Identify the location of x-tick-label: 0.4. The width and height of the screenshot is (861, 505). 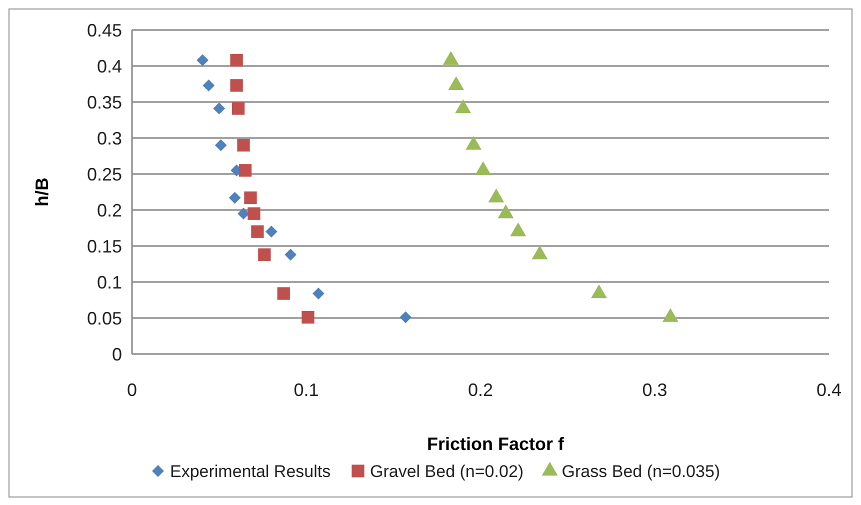
(829, 390).